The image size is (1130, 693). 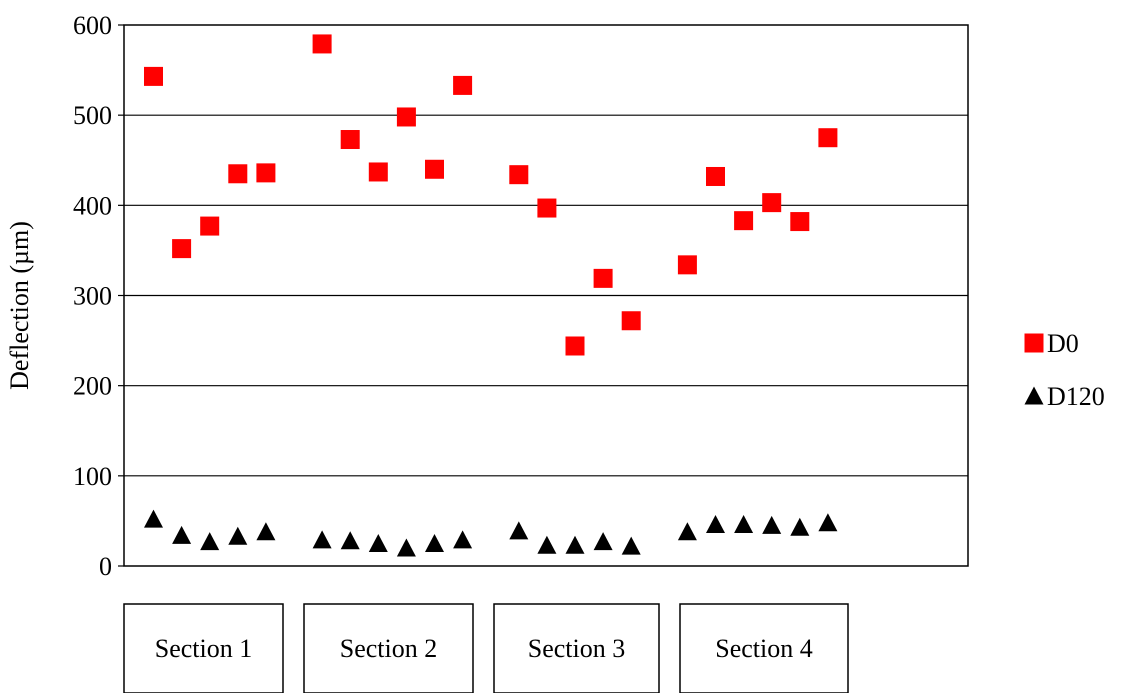 I want to click on y-tick-label: 300, so click(x=92, y=296).